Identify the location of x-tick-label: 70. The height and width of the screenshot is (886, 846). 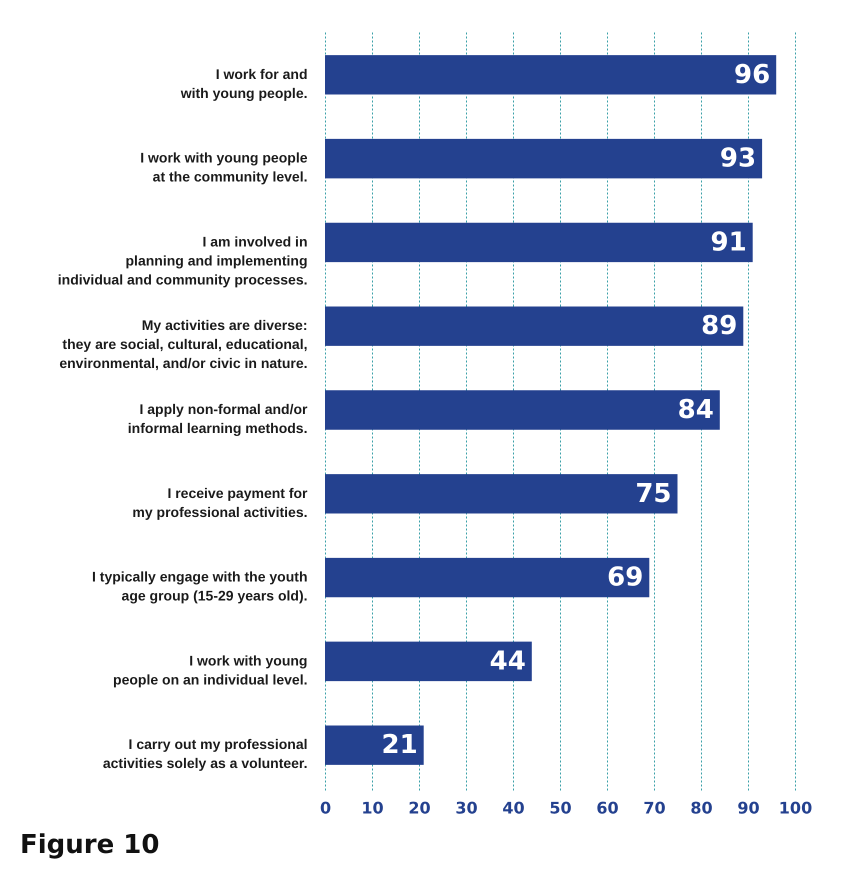
(654, 808).